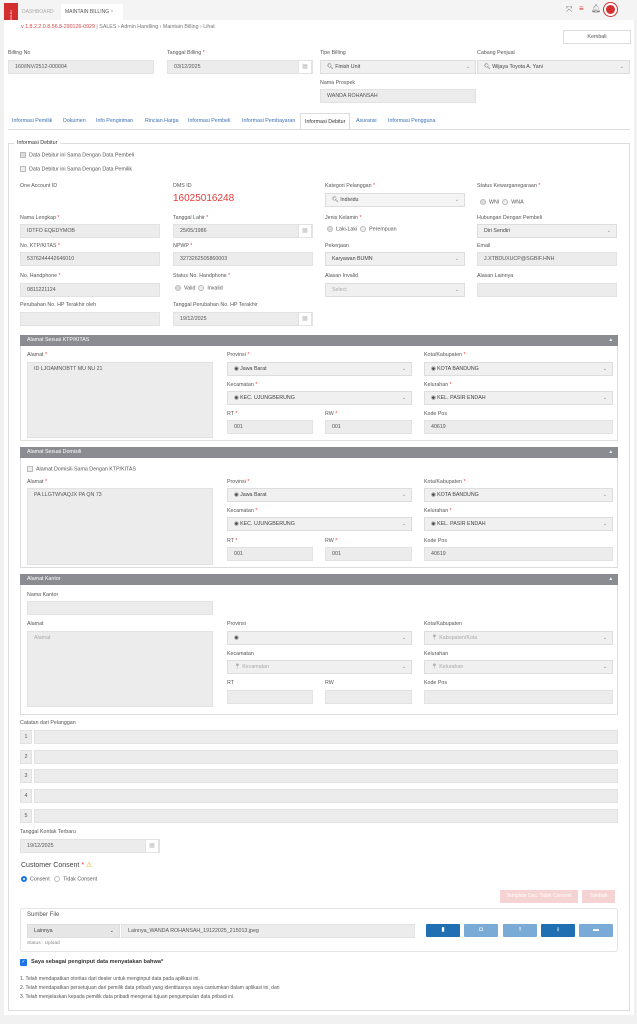  Describe the element at coordinates (610, 9) in the screenshot. I see `avatar` at that location.